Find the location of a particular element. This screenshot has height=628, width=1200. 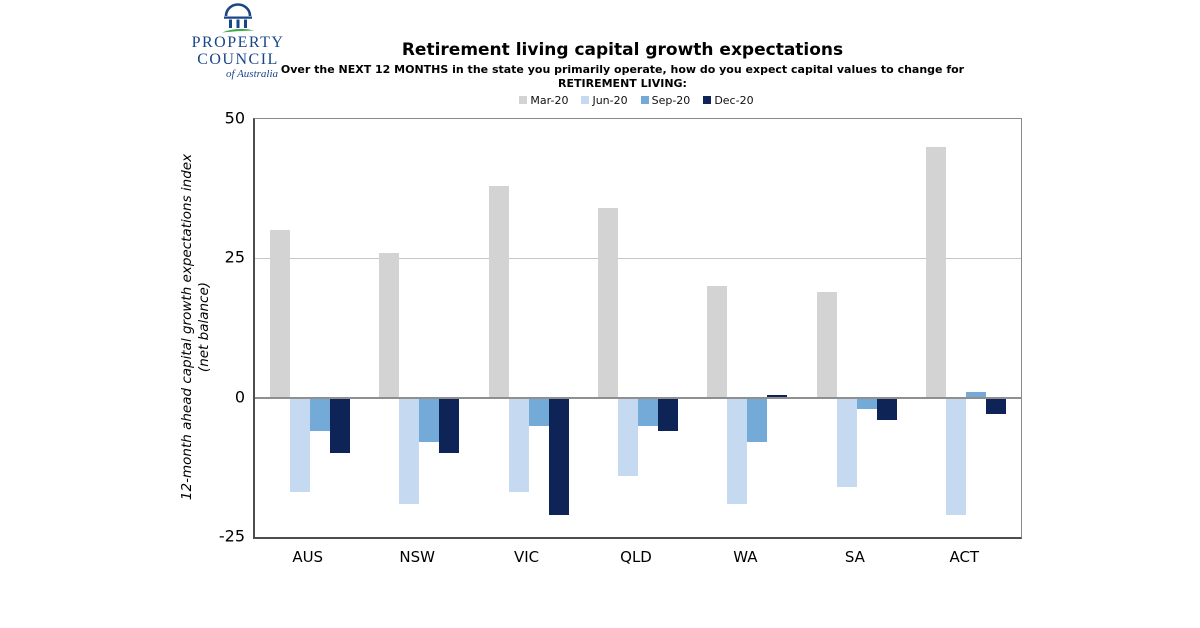

bar-sep-20-wa is located at coordinates (757, 420).